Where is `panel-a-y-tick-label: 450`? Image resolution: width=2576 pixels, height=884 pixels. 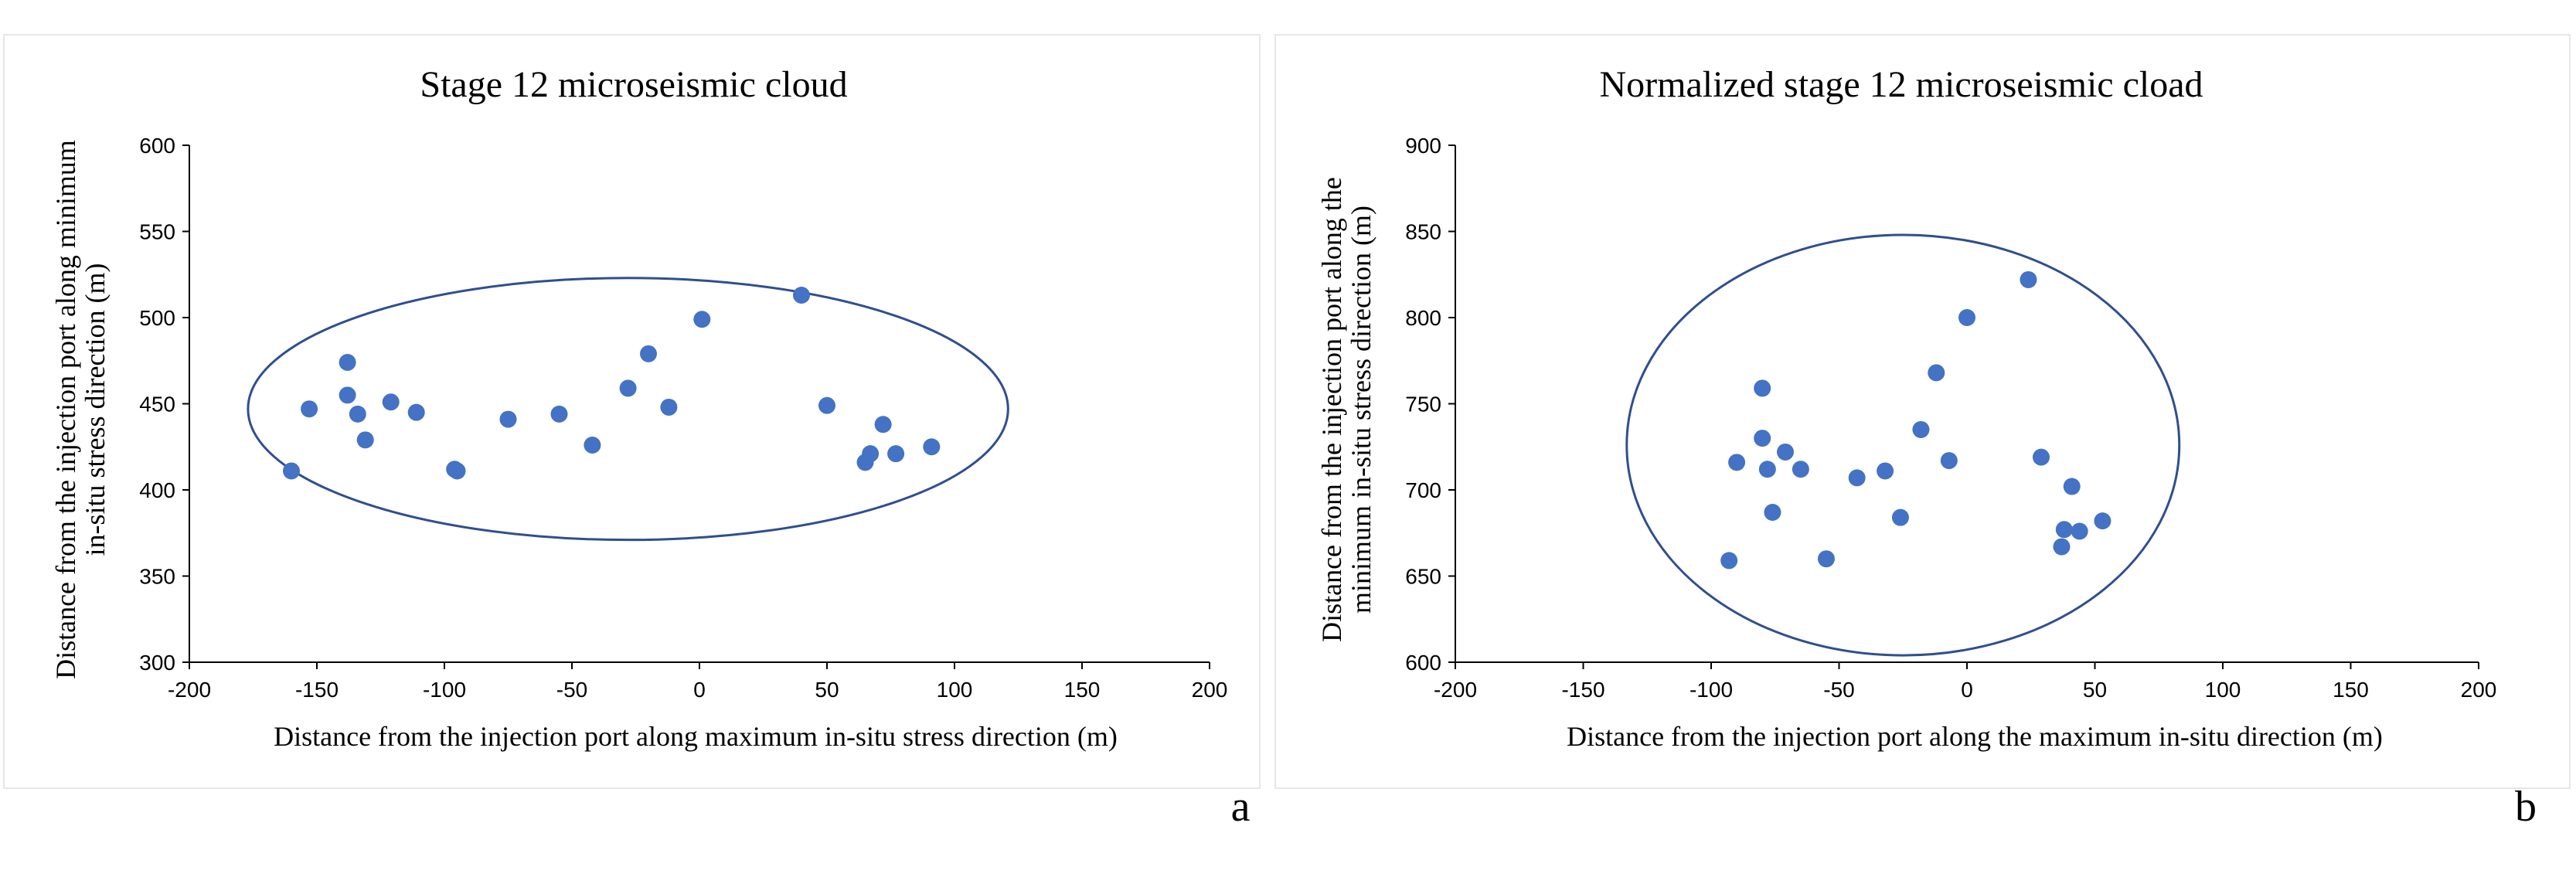 panel-a-y-tick-label: 450 is located at coordinates (157, 404).